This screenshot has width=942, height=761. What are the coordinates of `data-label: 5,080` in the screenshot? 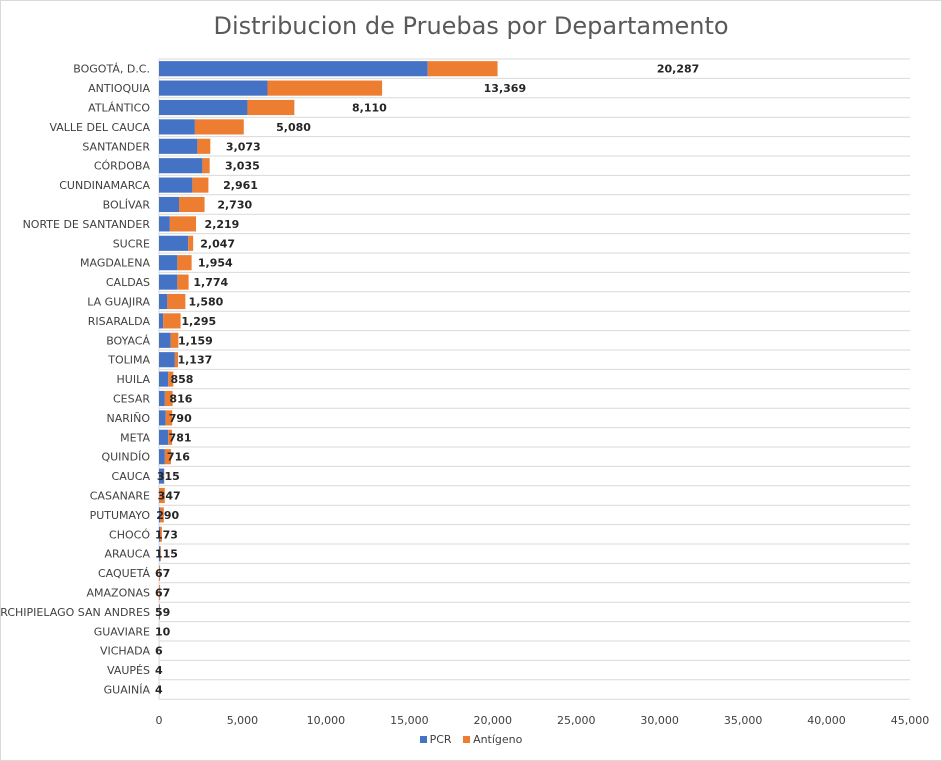 It's located at (293, 127).